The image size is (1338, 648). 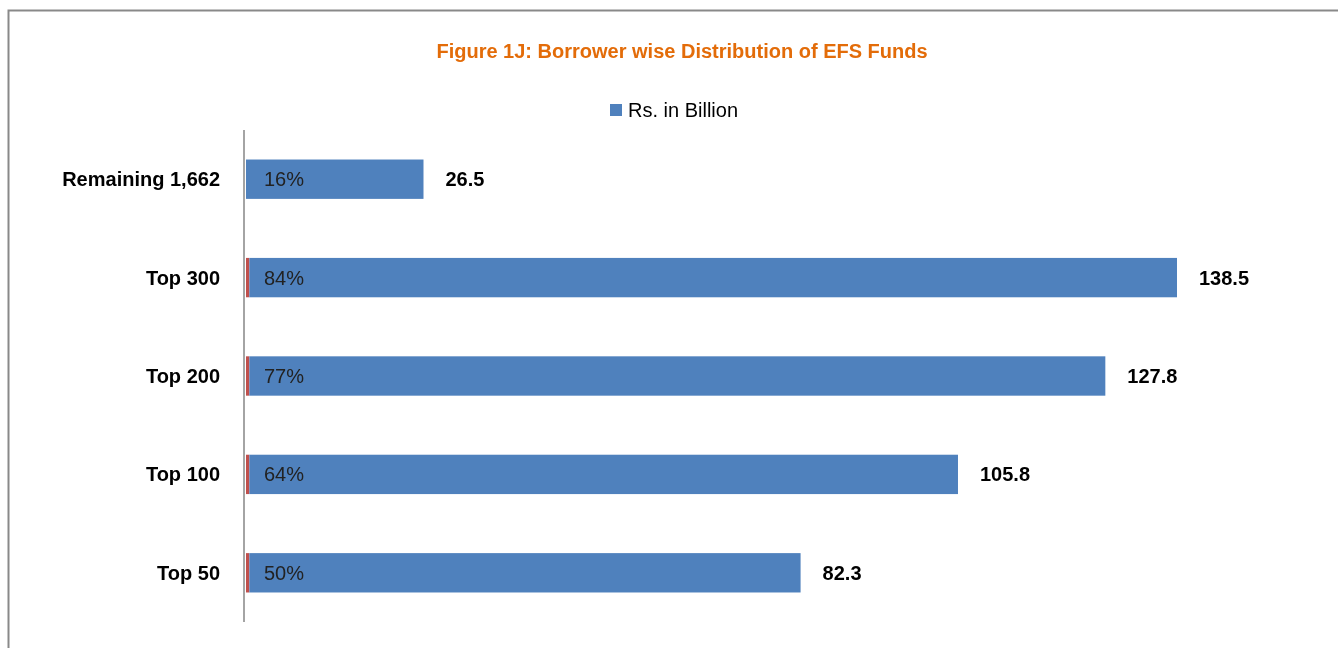 I want to click on data-label: 26.5, so click(x=465, y=179).